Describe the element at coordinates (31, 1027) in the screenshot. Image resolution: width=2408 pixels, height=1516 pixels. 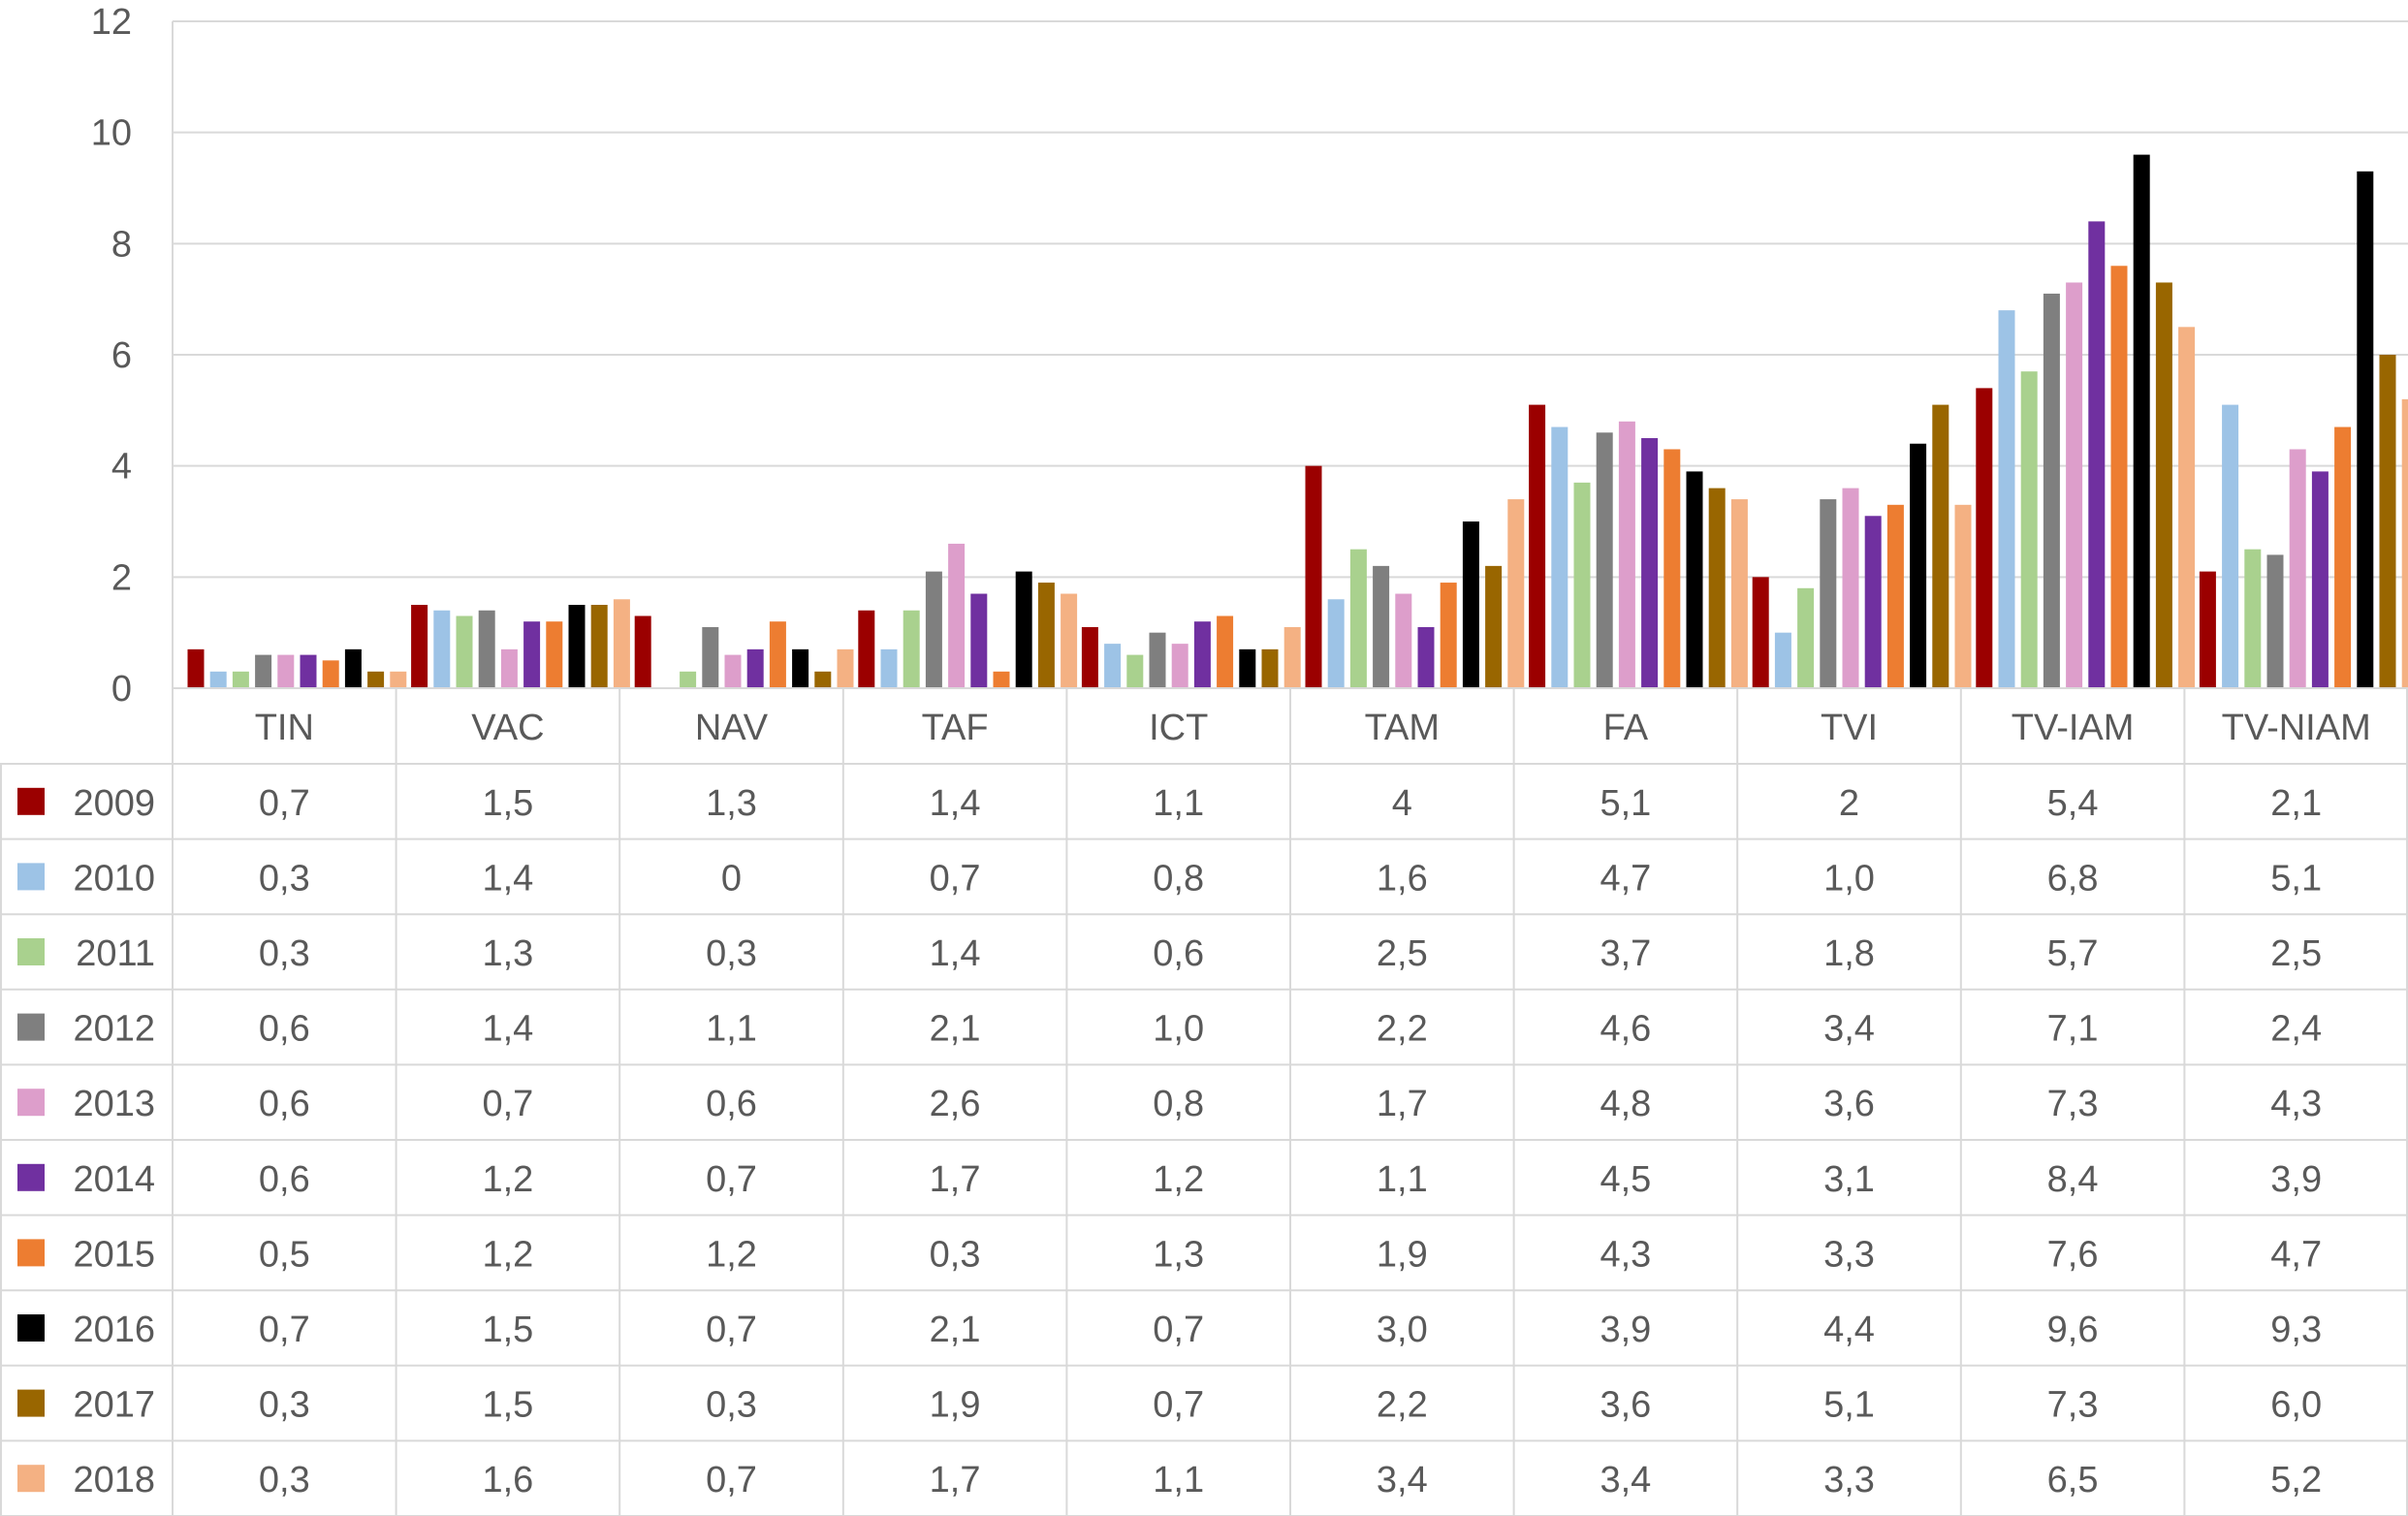
I see `legend-key-2012` at that location.